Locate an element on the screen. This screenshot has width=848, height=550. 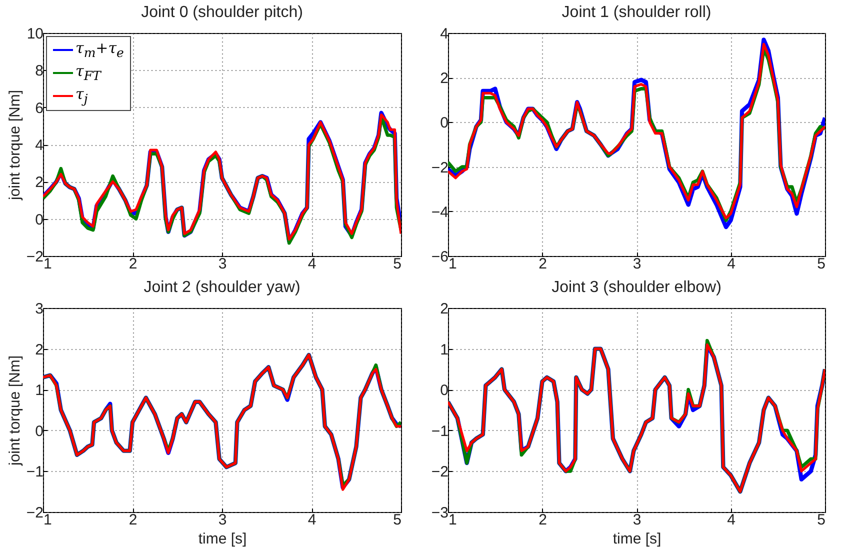
y-tick-label: −3 is located at coordinates (439, 513).